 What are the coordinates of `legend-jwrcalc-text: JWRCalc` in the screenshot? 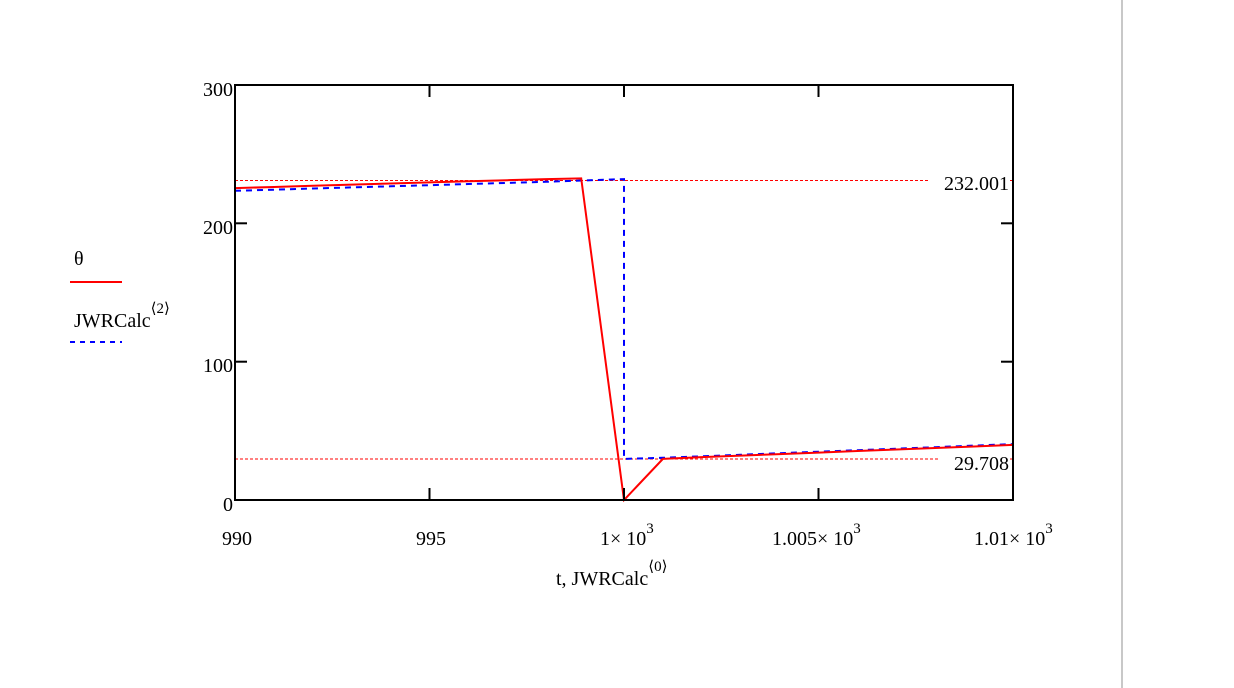 It's located at (112, 321).